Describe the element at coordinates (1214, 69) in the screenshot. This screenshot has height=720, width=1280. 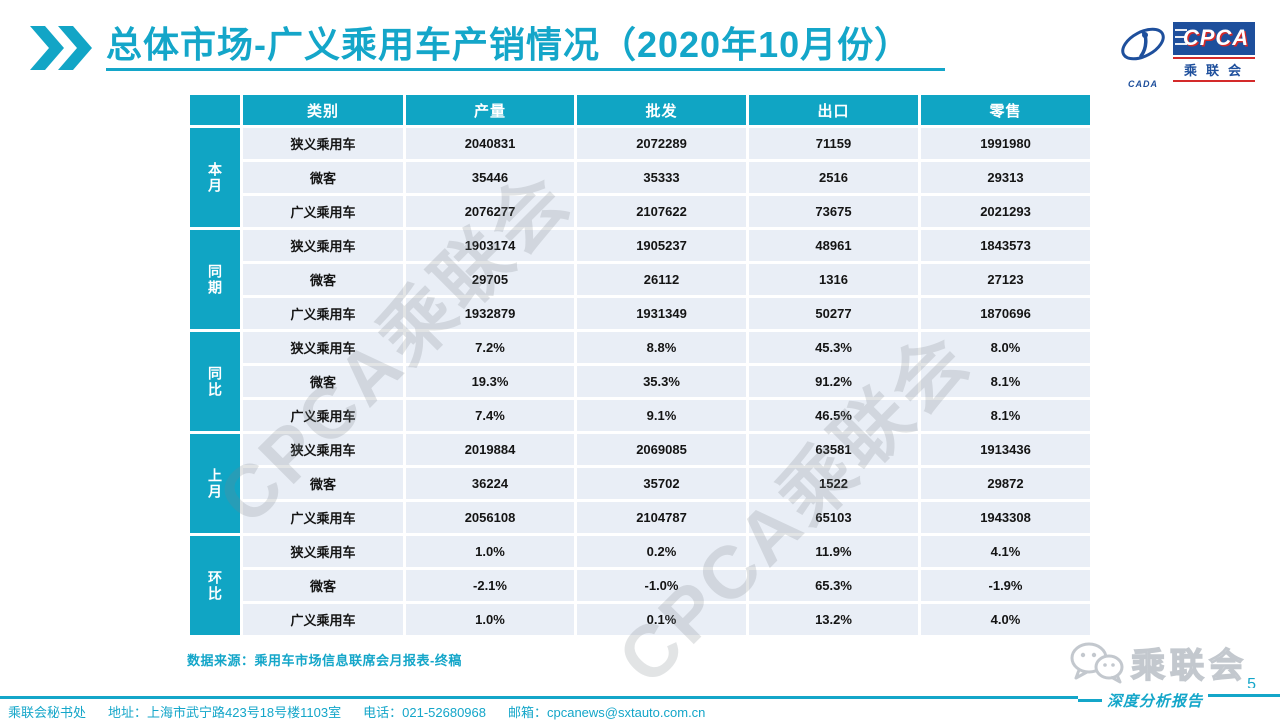
I see `cpca-name-label: 乘联会` at that location.